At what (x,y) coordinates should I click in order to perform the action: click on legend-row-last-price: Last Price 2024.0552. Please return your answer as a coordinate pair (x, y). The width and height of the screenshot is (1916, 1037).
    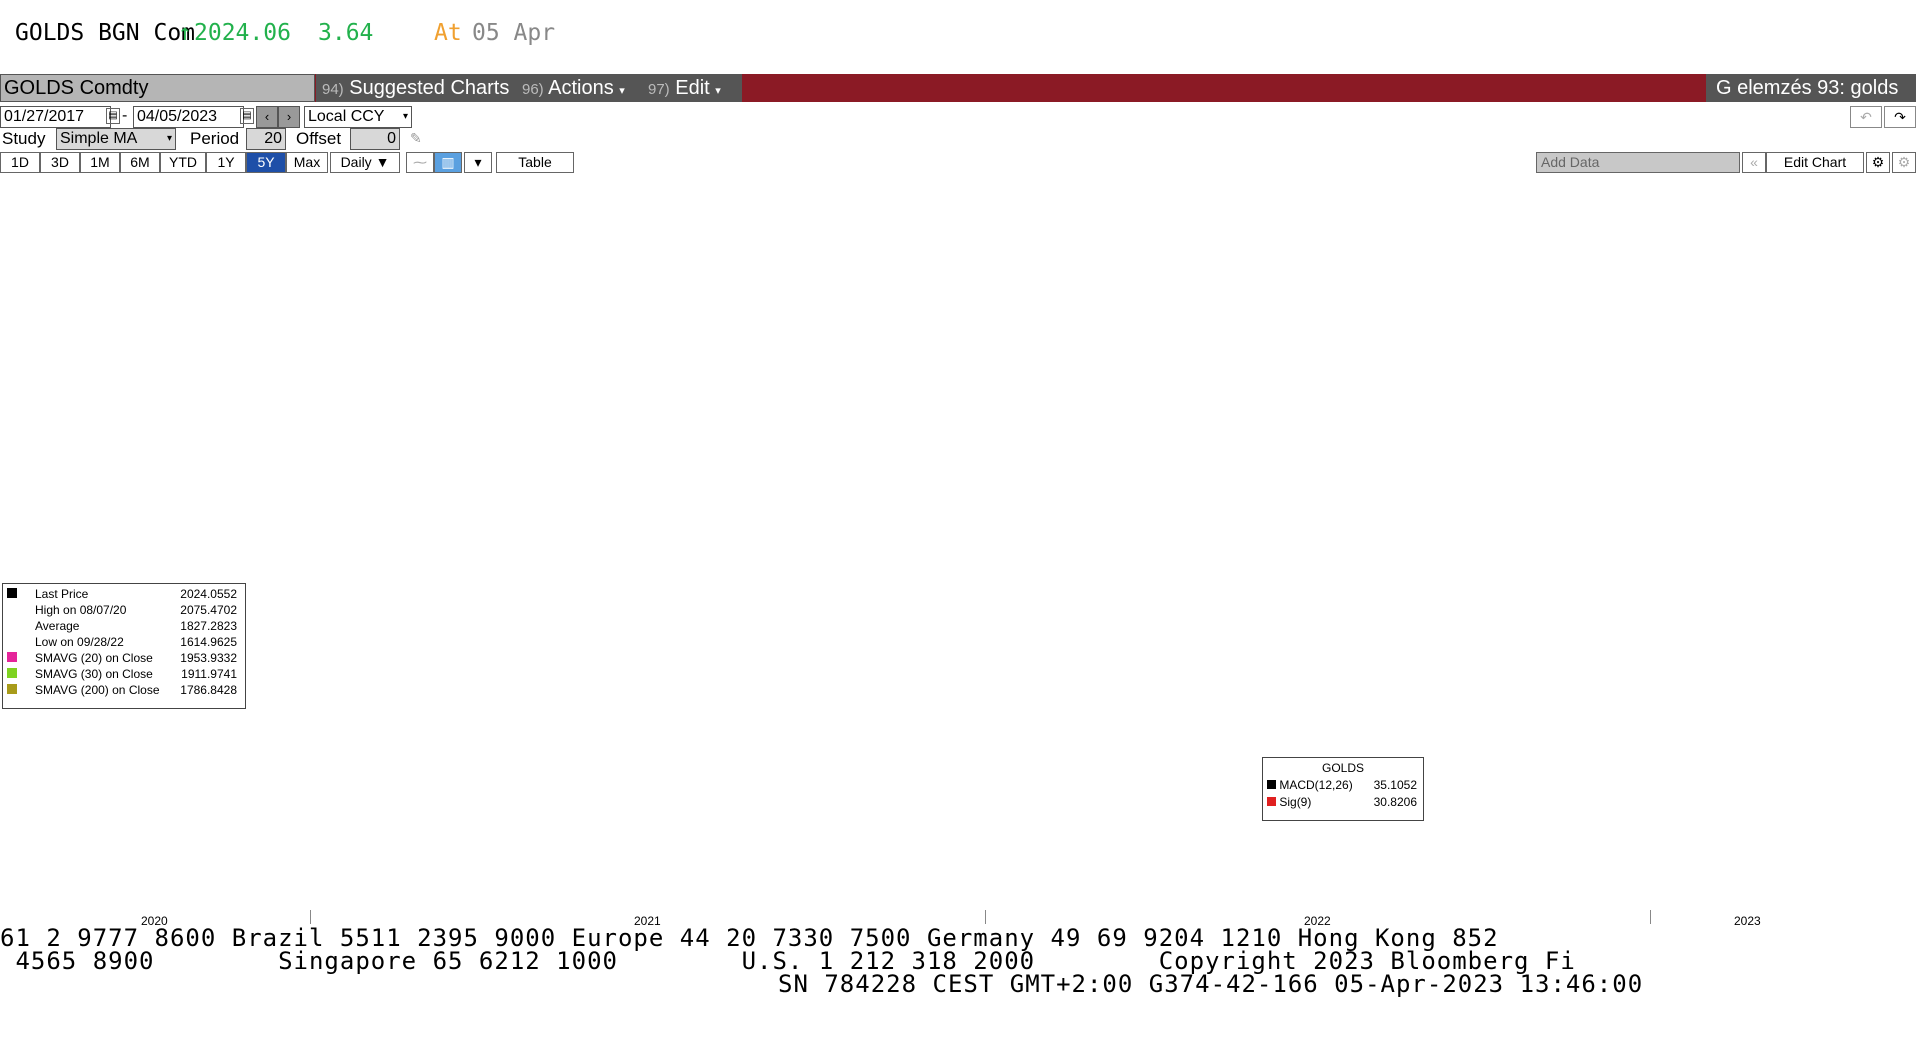
    Looking at the image, I should click on (124, 594).